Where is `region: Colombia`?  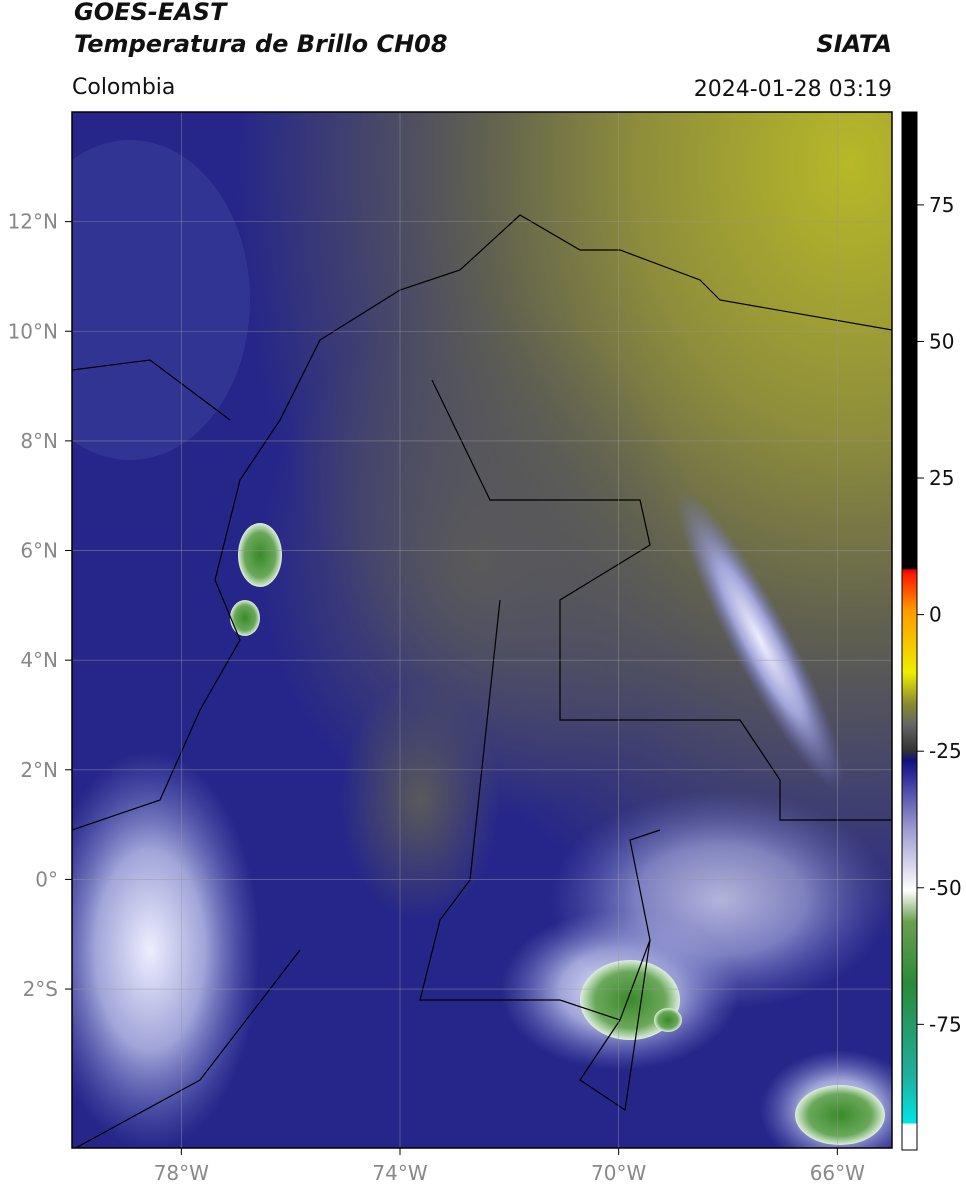 region: Colombia is located at coordinates (123, 87).